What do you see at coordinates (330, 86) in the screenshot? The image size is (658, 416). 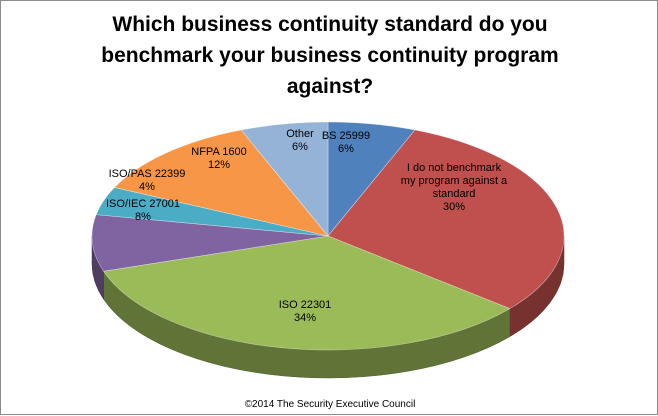 I see `chart-title-line: against?` at bounding box center [330, 86].